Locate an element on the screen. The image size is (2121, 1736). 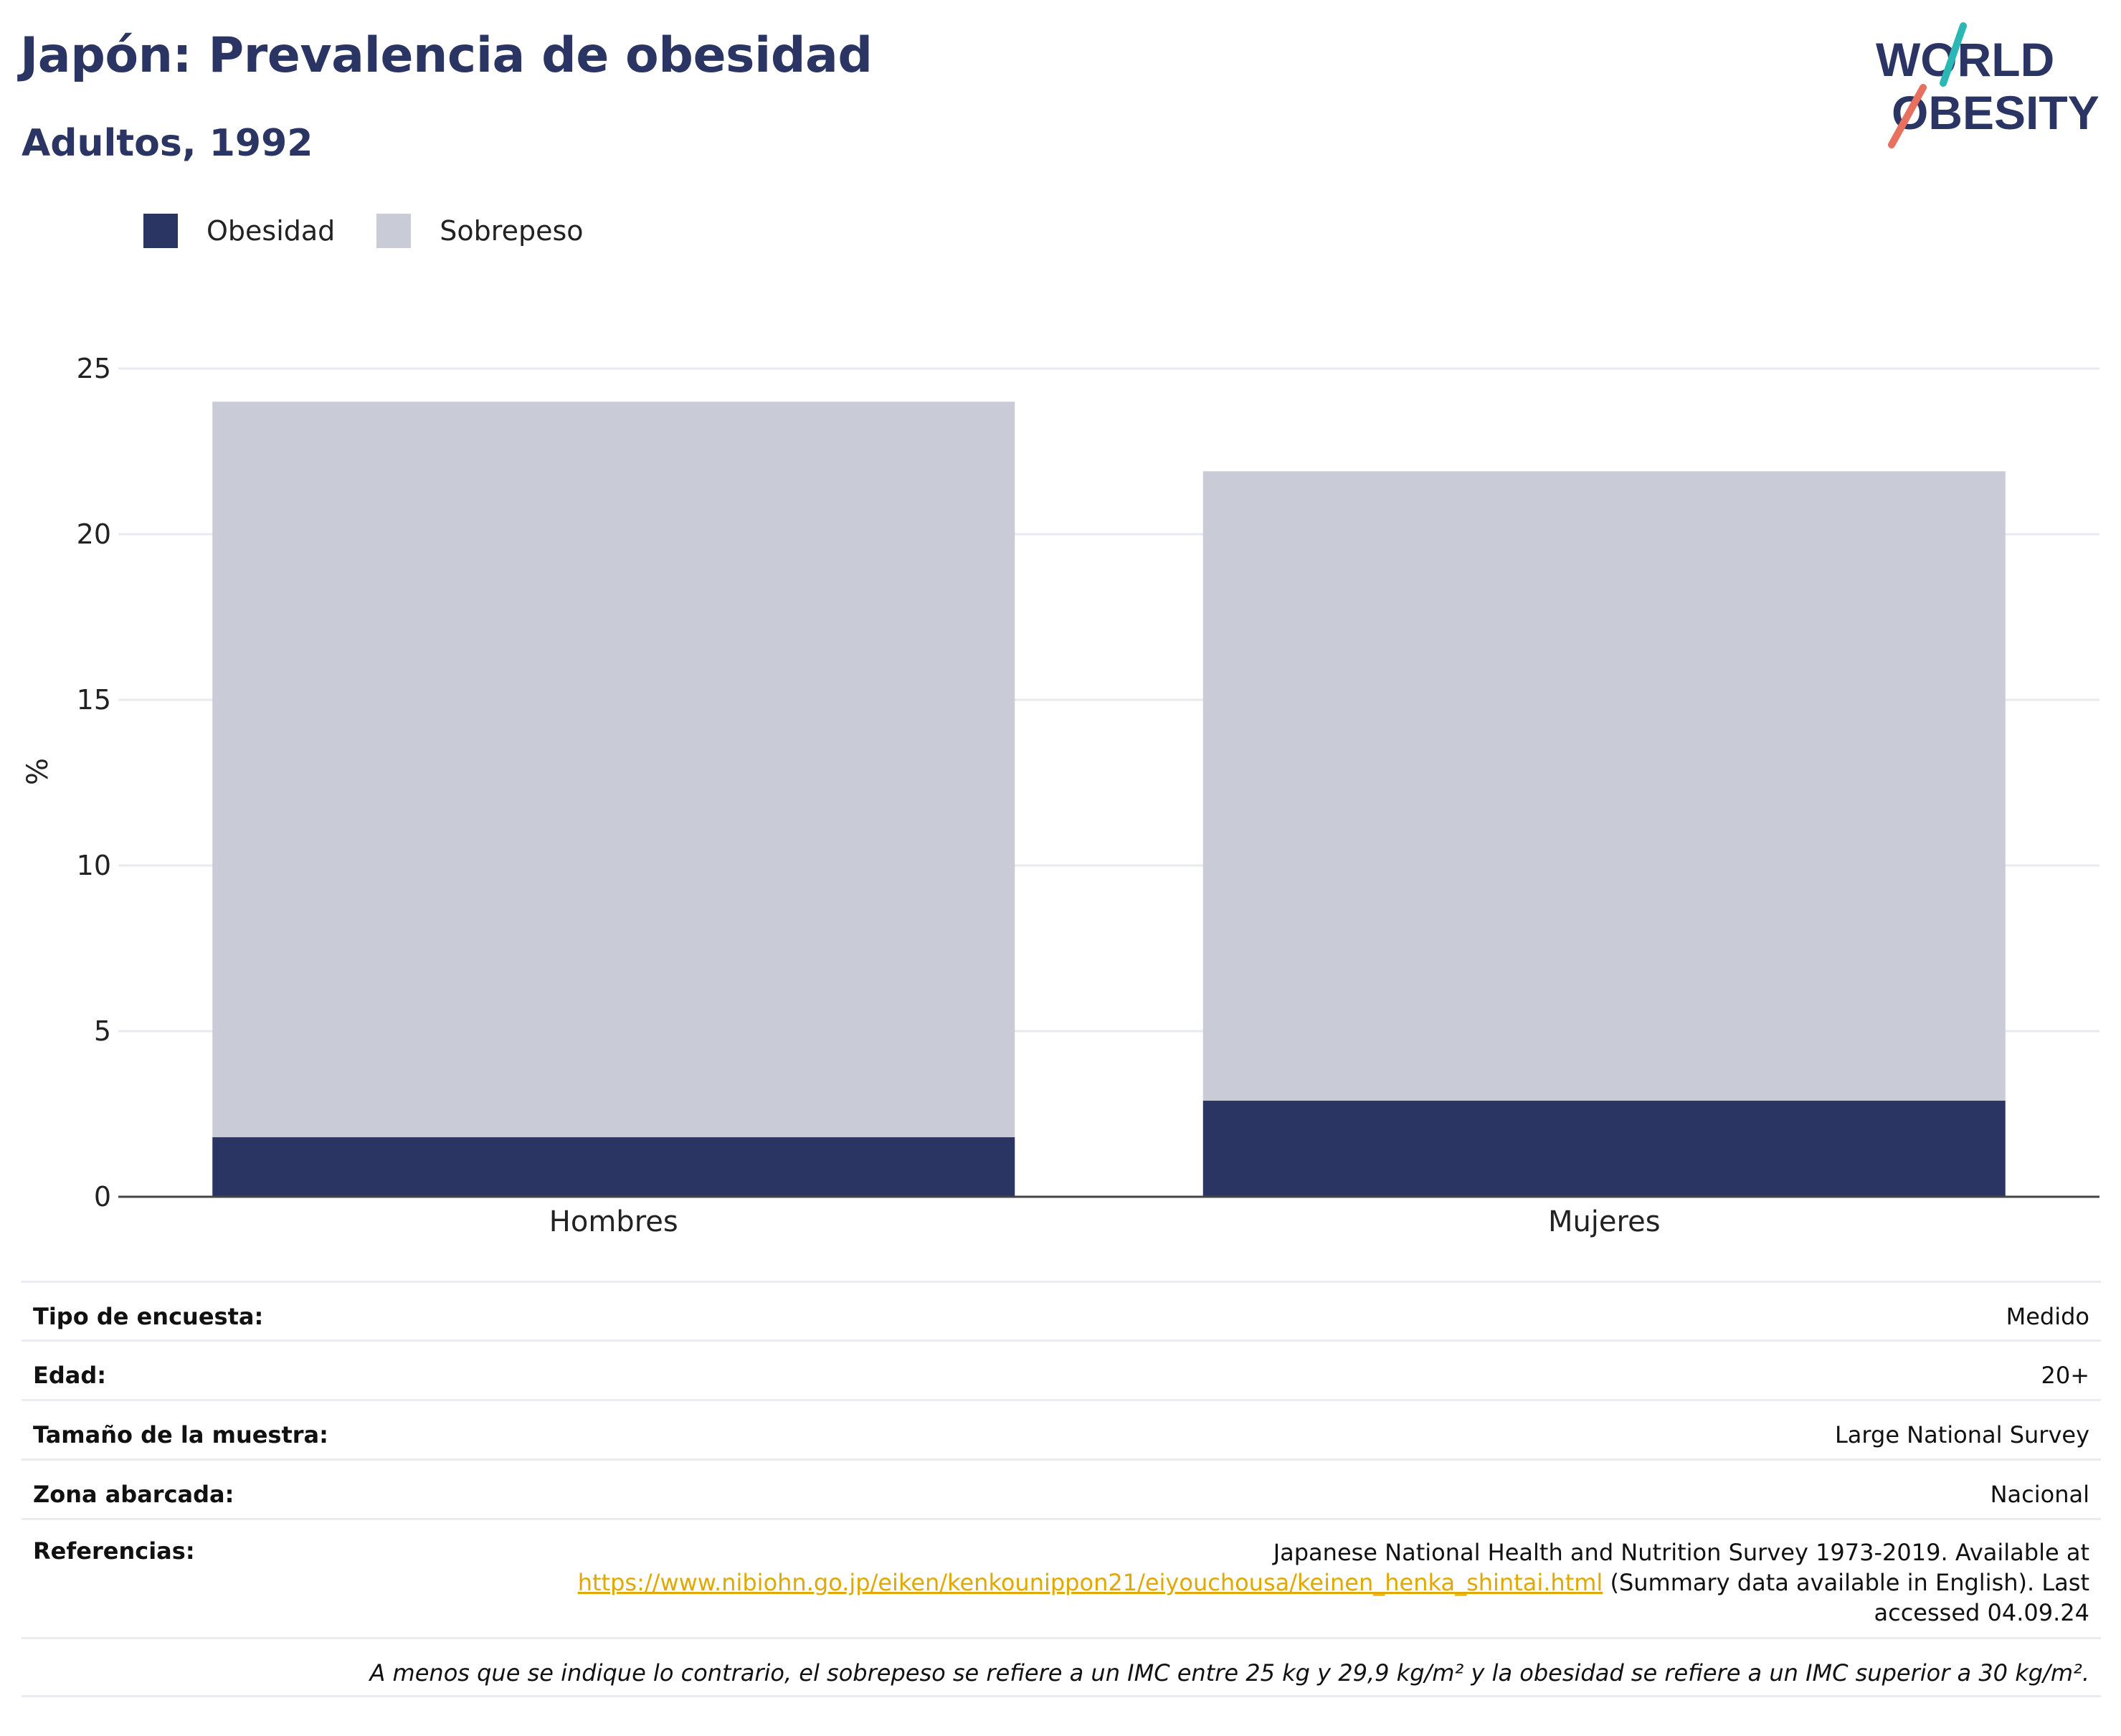
logo-slash-teal is located at coordinates (1953, 54).